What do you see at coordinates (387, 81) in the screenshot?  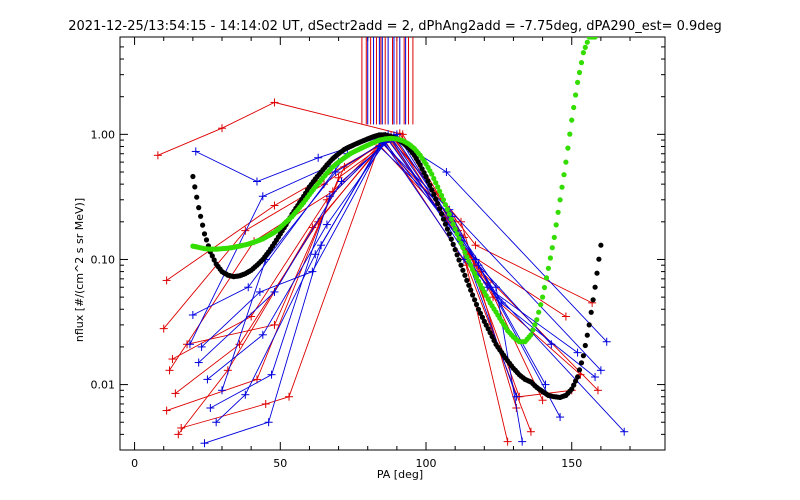 I see `vertical-marker-lines` at bounding box center [387, 81].